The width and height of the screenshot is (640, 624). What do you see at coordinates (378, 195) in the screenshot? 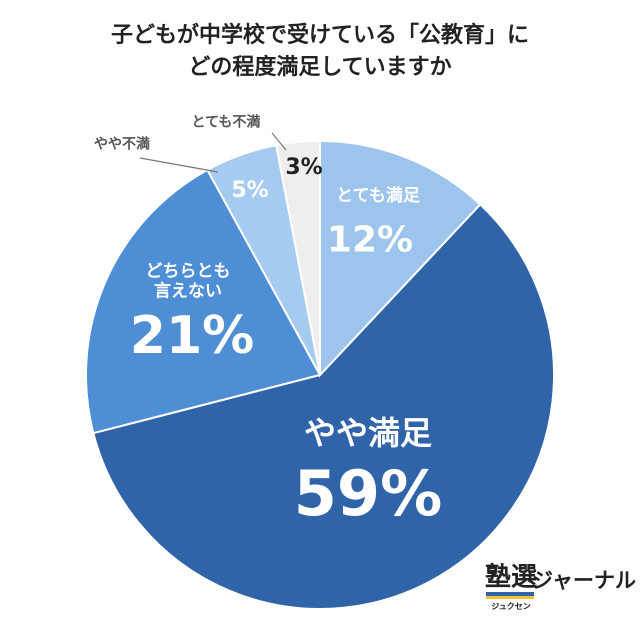
I see `slice-label: とても満足` at bounding box center [378, 195].